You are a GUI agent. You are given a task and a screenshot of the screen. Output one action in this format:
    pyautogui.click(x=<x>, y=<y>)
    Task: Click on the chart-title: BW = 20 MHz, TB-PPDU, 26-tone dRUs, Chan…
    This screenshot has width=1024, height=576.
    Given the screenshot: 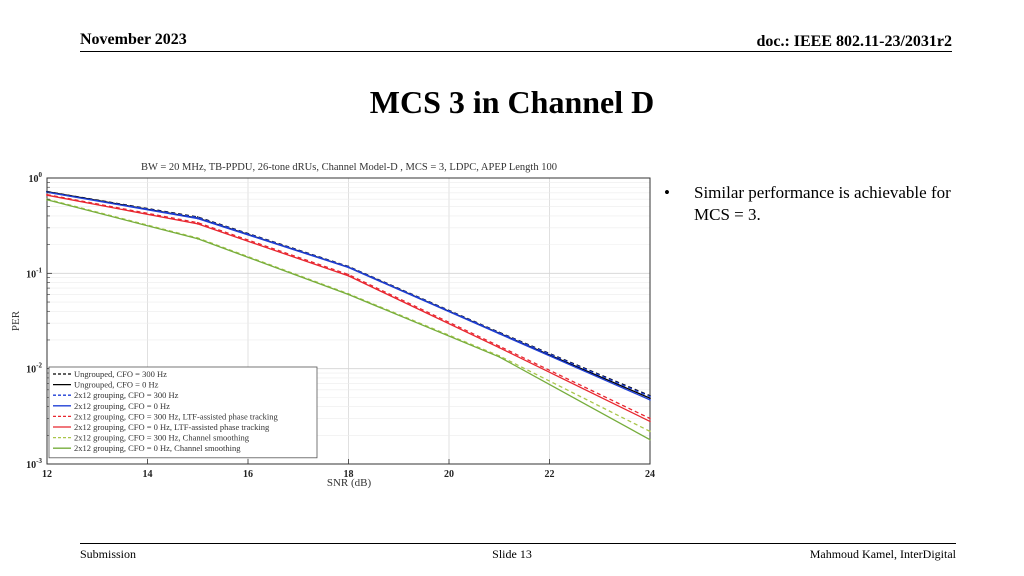 What is the action you would take?
    pyautogui.click(x=349, y=167)
    